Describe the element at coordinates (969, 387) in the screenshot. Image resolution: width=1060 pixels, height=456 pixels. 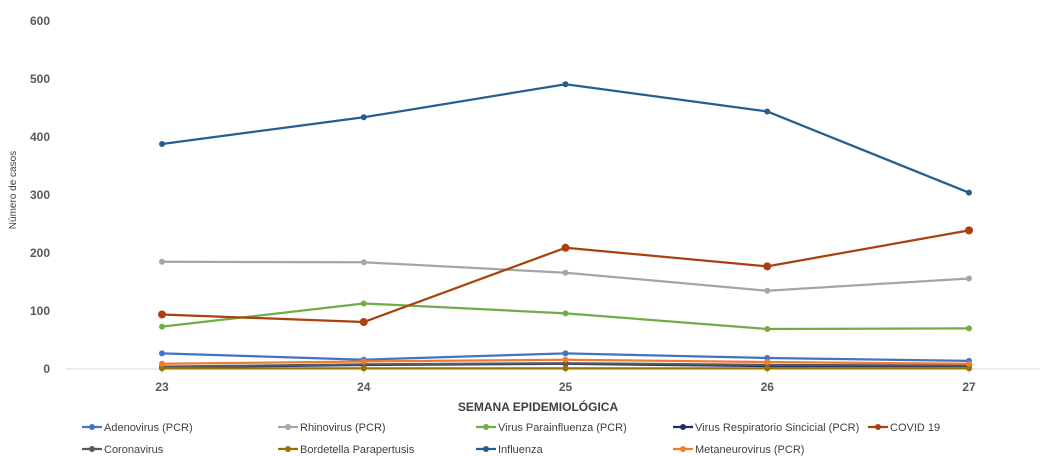
I see `x-tick-label: 27` at that location.